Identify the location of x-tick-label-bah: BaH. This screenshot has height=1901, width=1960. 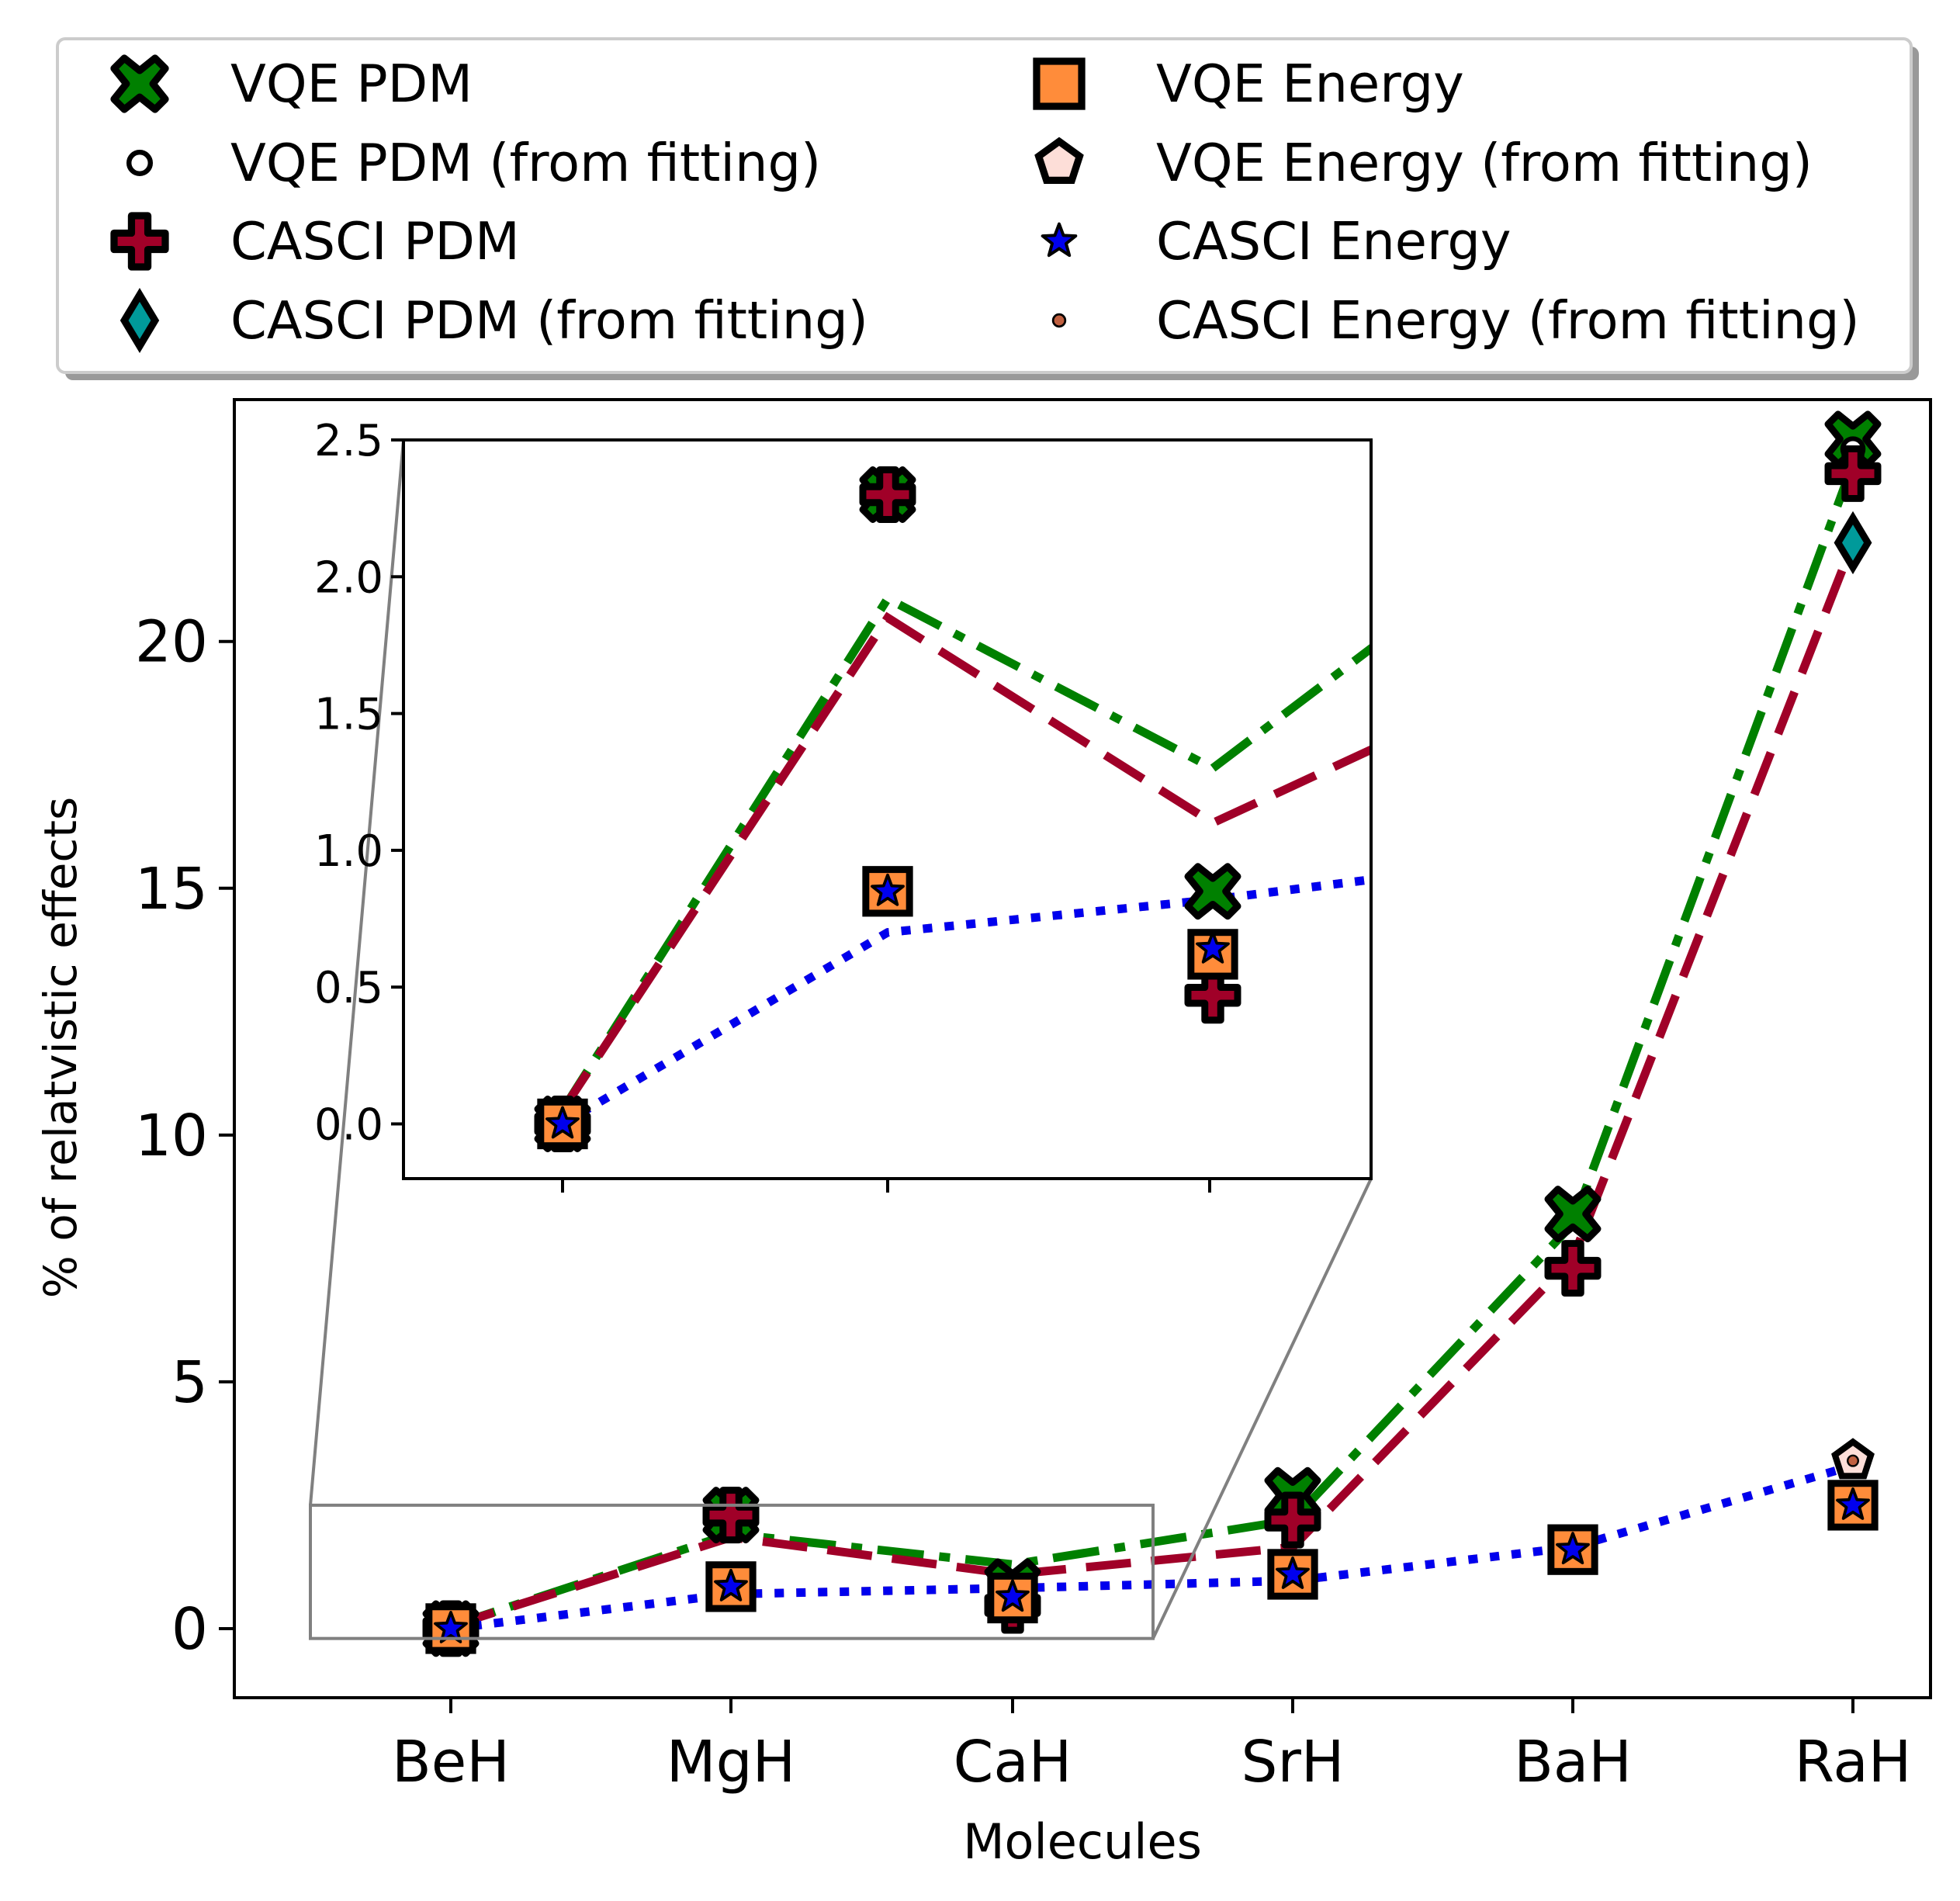
(1573, 1762).